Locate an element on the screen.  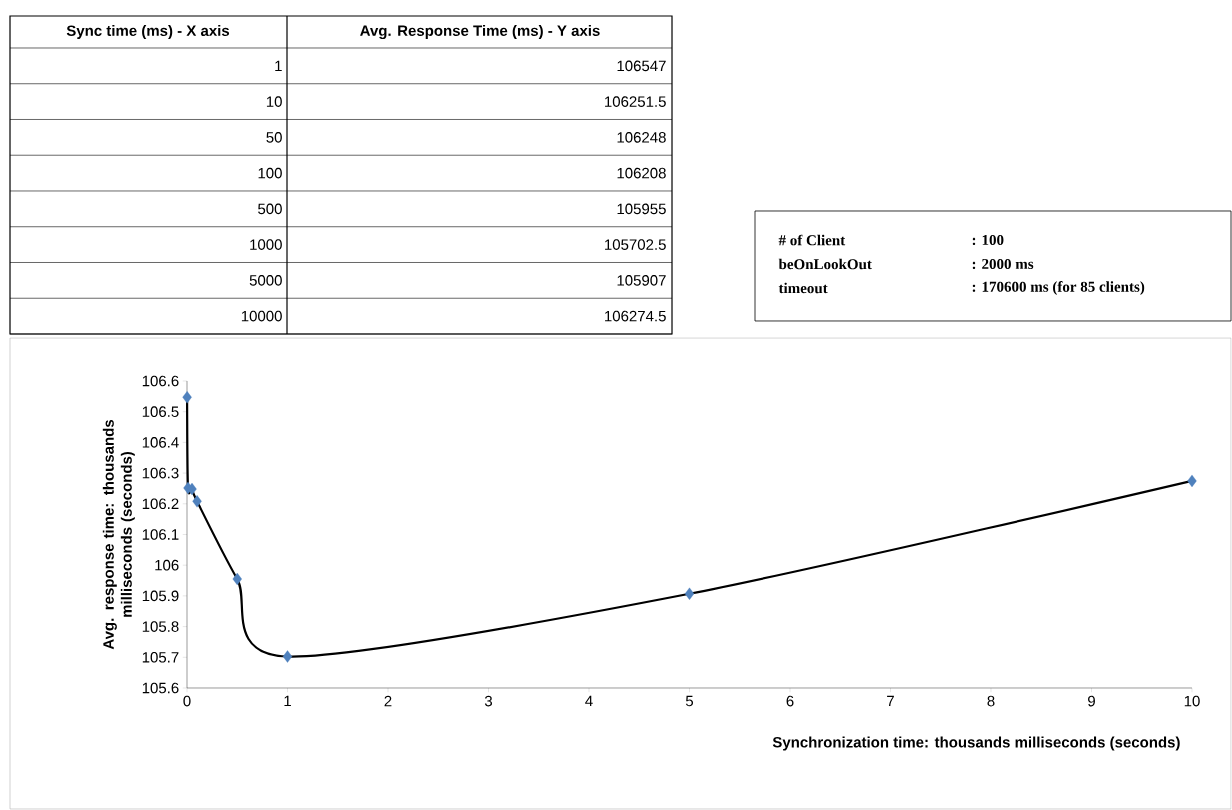
text: : 2000 ms is located at coordinates (1003, 264).